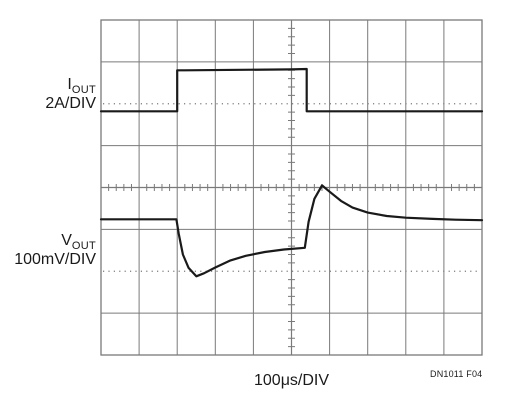 This screenshot has width=516, height=408. Describe the element at coordinates (78, 242) in the screenshot. I see `vout-name: VOUT` at that location.